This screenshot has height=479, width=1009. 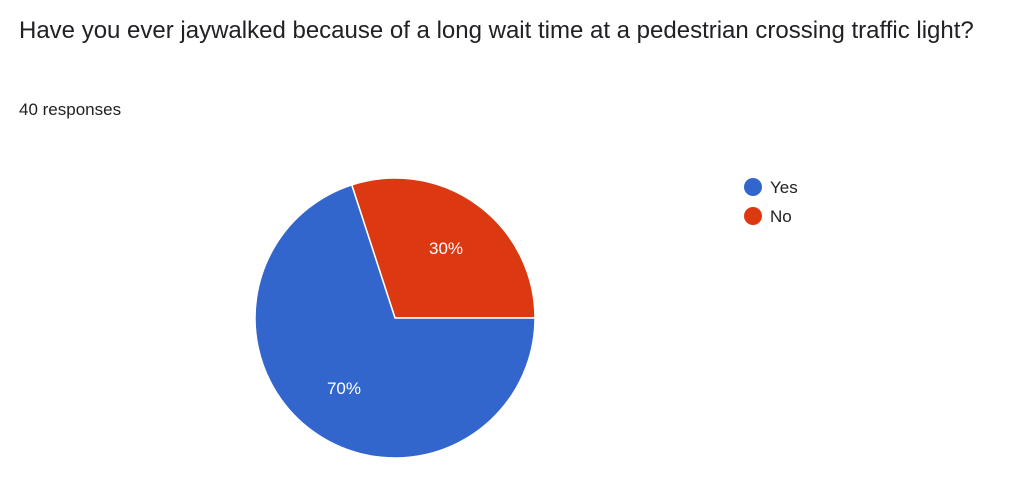 What do you see at coordinates (753, 216) in the screenshot?
I see `legend-swatch-no` at bounding box center [753, 216].